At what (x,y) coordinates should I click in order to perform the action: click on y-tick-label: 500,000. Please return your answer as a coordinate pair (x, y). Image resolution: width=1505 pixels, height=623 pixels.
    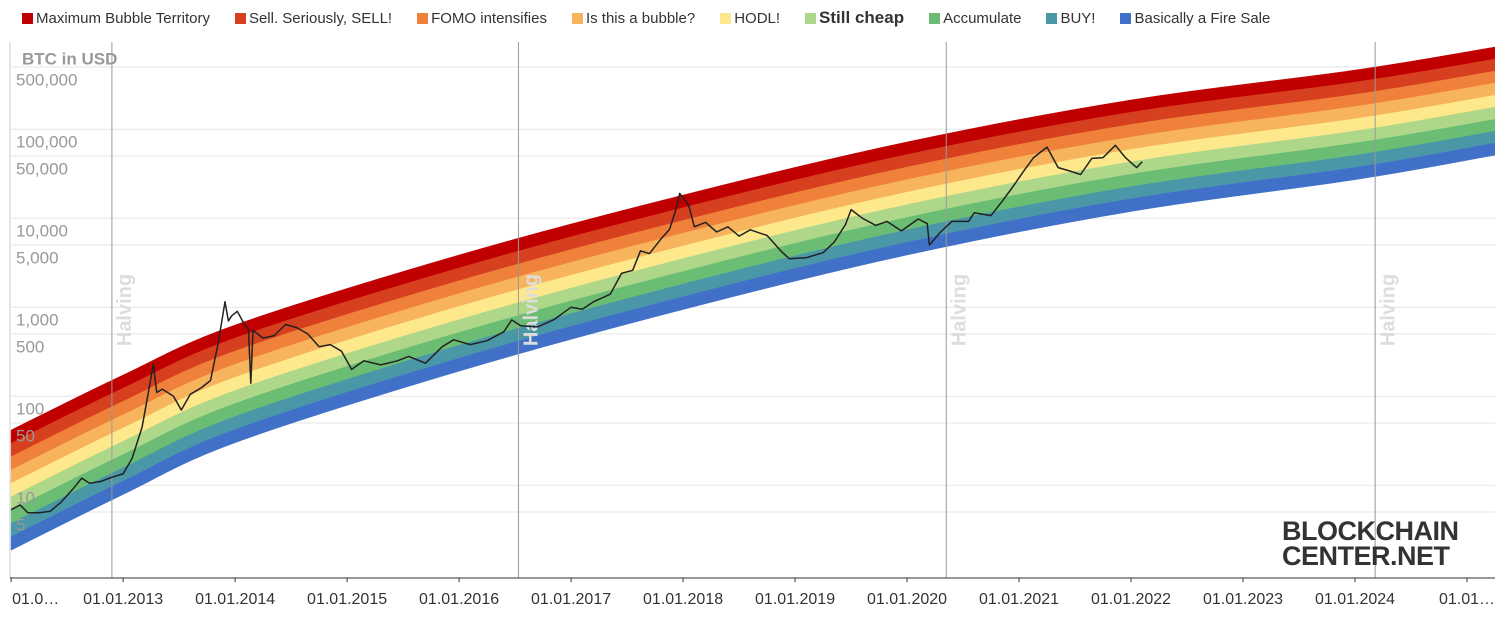
    Looking at the image, I should click on (46, 79).